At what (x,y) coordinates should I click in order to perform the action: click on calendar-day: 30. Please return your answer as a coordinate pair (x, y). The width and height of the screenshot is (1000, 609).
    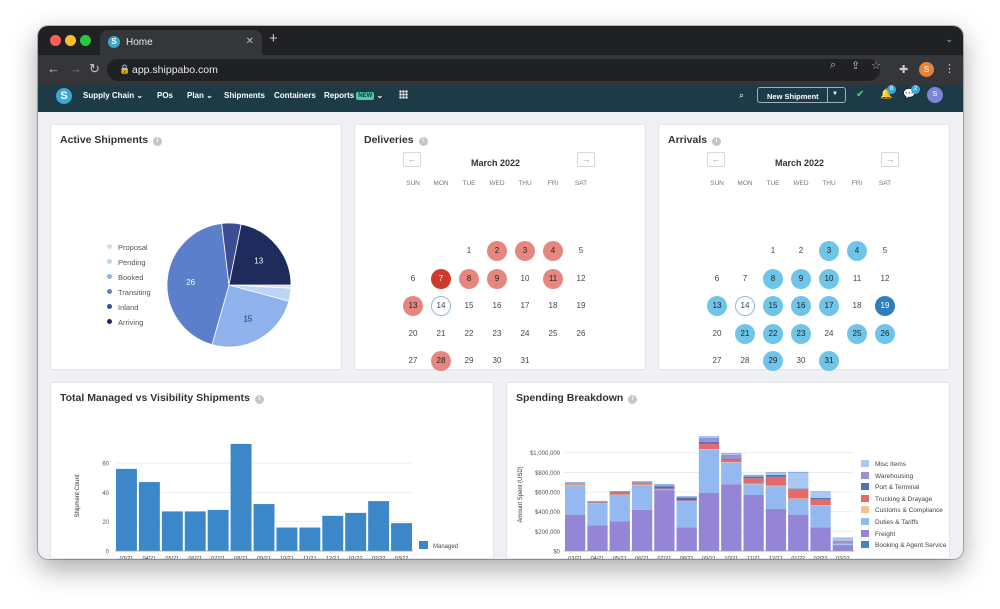
    Looking at the image, I should click on (497, 360).